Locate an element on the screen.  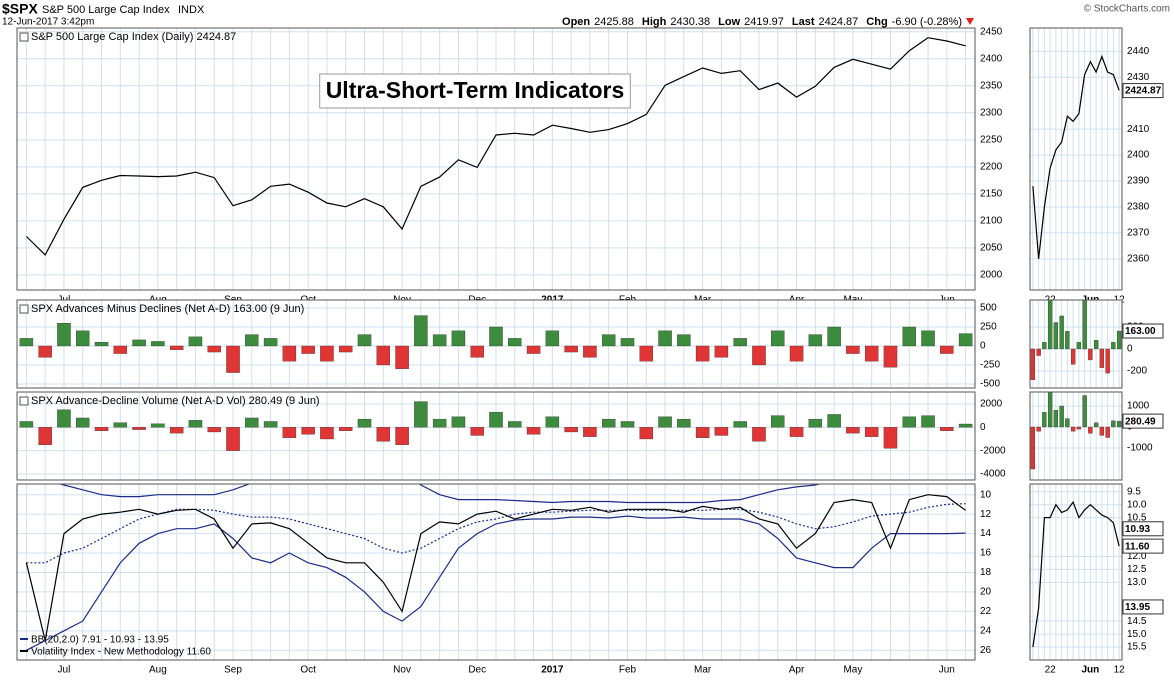
y-tick-label: 500 is located at coordinates (988, 308).